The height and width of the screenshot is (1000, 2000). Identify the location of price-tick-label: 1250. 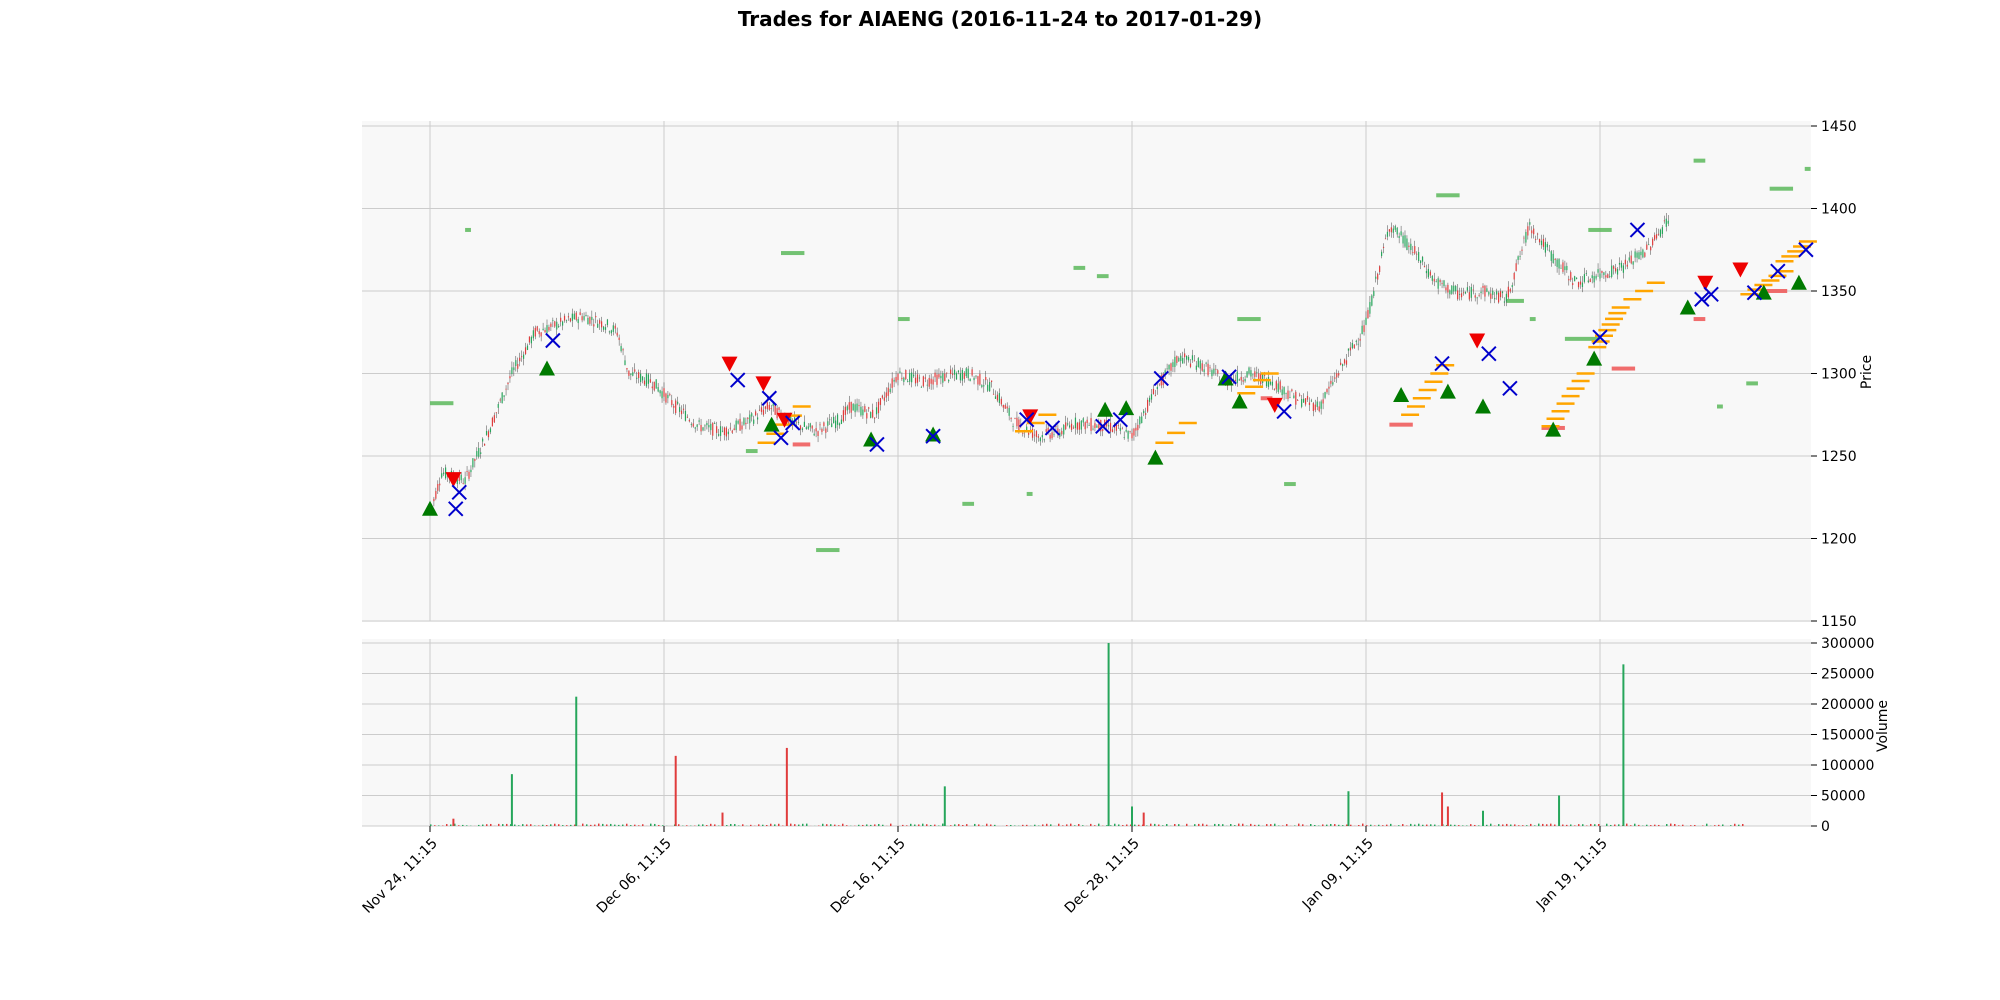
(1839, 457).